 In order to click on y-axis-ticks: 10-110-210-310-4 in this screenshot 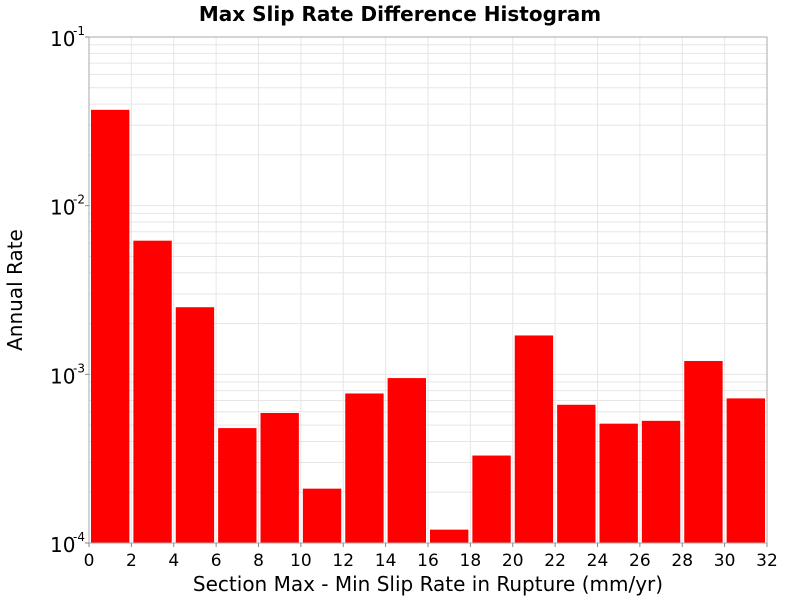, I will do `click(69, 290)`.